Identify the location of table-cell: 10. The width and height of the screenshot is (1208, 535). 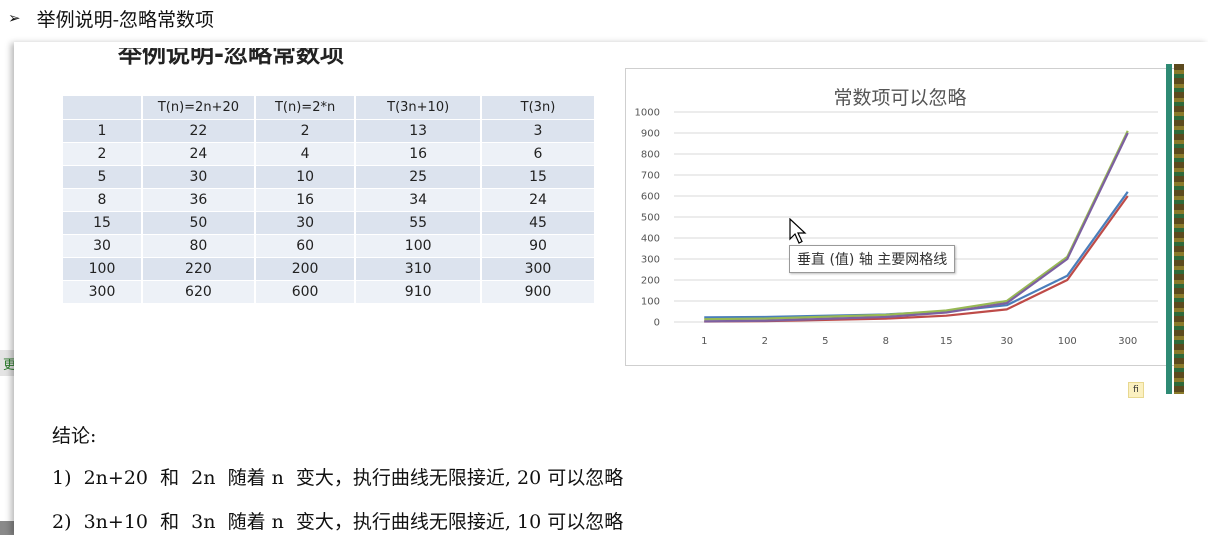
(306, 177).